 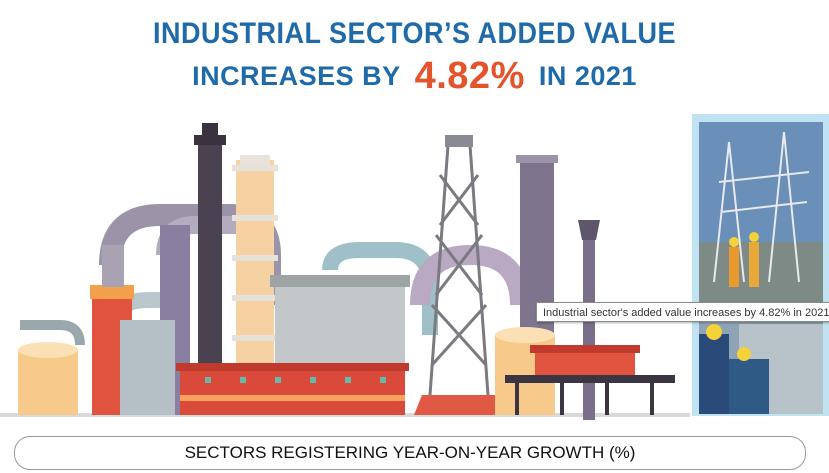 What do you see at coordinates (296, 76) in the screenshot?
I see `title-prefix: INCREASES BY` at bounding box center [296, 76].